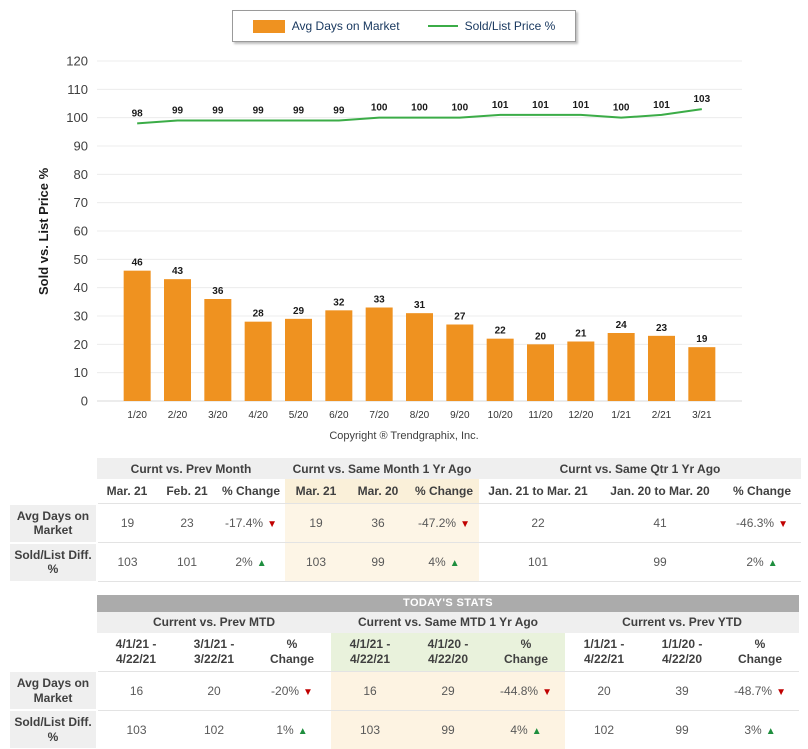  I want to click on data-cell: 101, so click(187, 562).